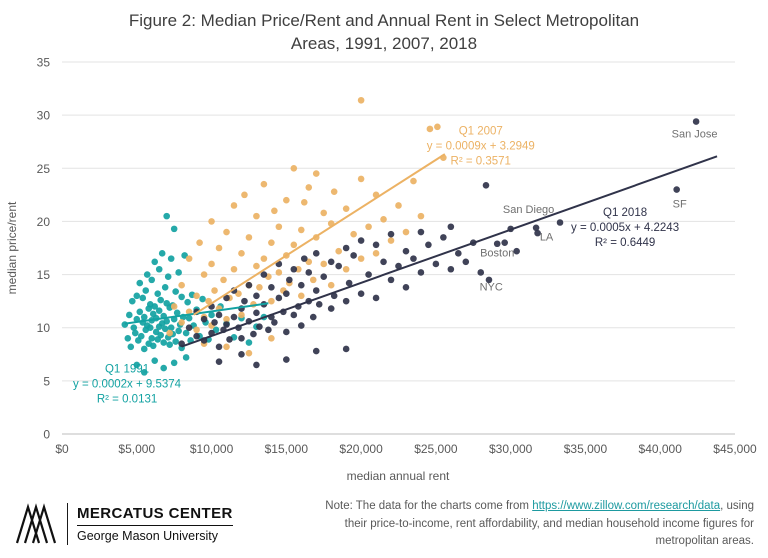  I want to click on equation-annotation: R² = 0.3571, so click(481, 161).